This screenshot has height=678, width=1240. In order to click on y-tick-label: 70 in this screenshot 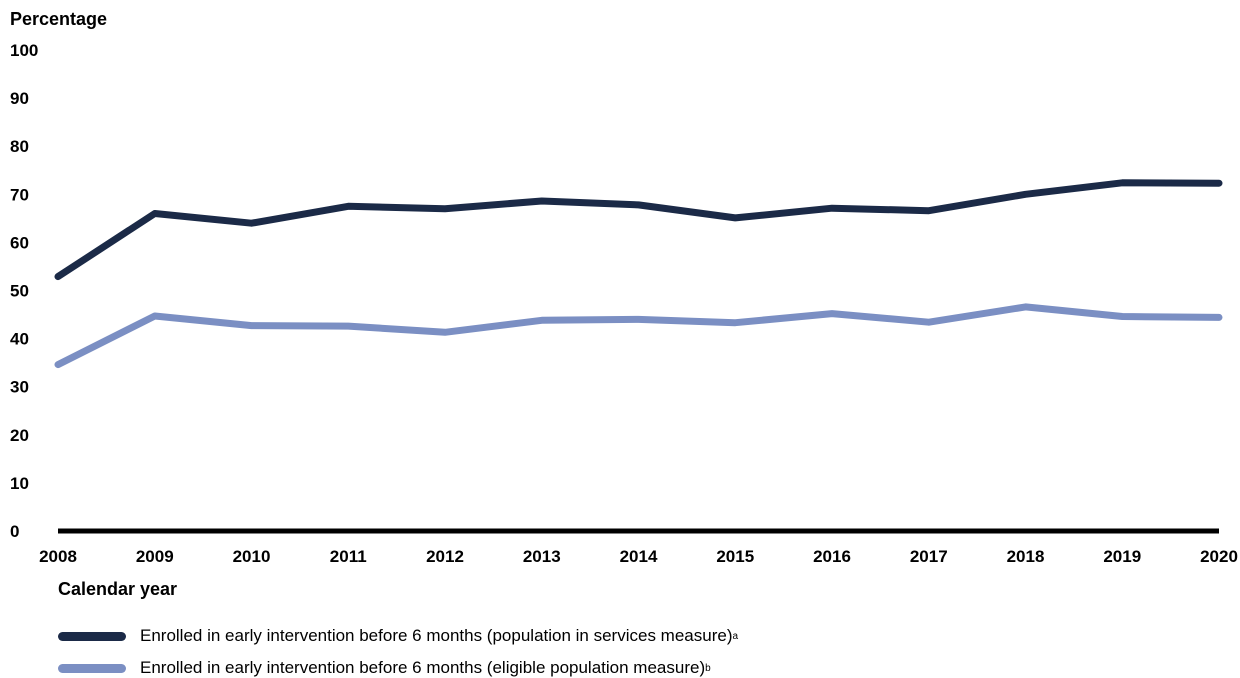, I will do `click(19, 194)`.